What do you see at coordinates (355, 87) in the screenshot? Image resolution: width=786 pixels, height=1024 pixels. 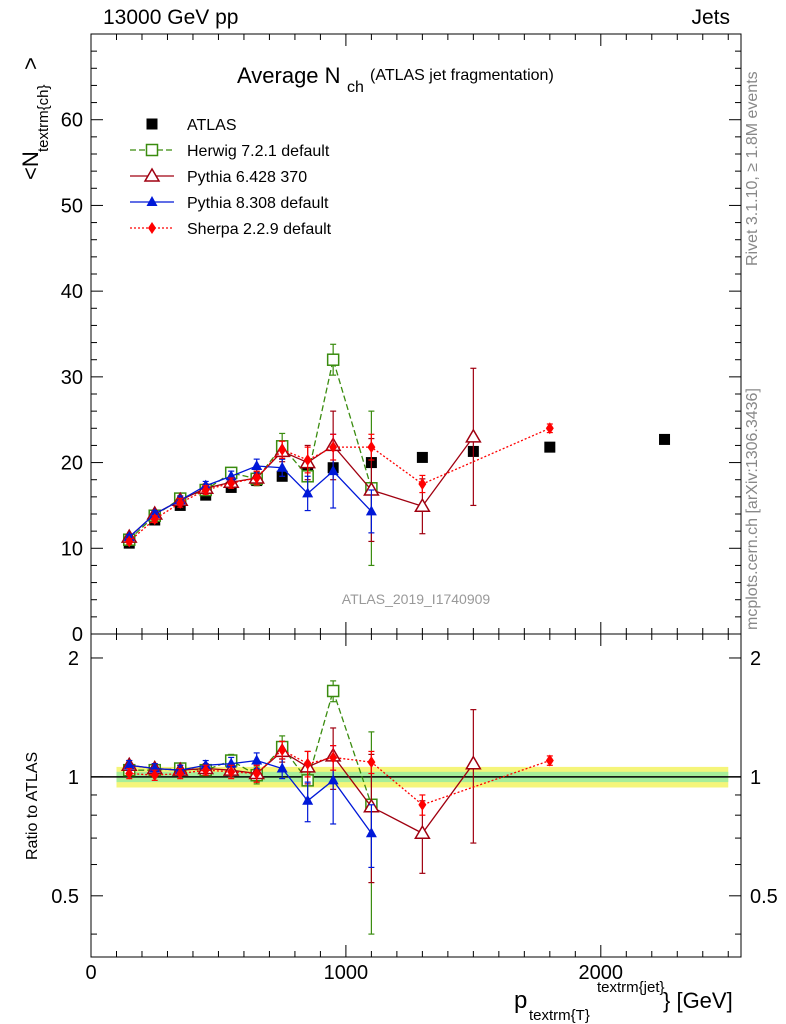 I see `plot-title-subscript: ch` at bounding box center [355, 87].